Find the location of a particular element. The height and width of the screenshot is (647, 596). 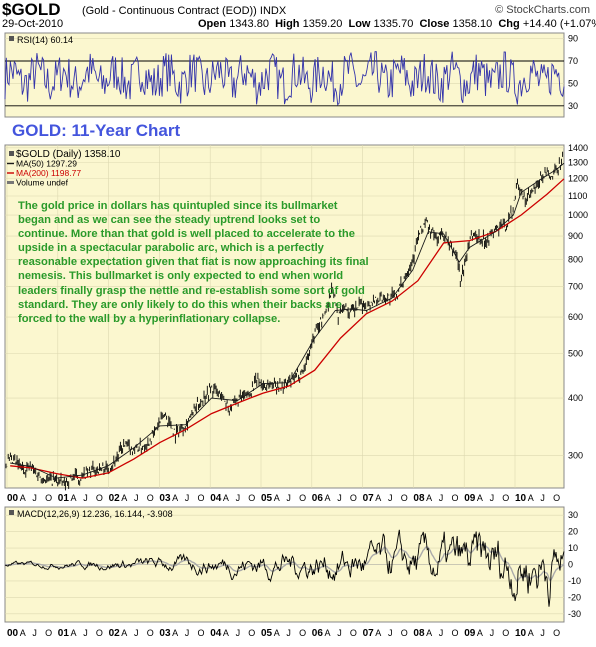

macd-tick-label: -20 is located at coordinates (574, 597).